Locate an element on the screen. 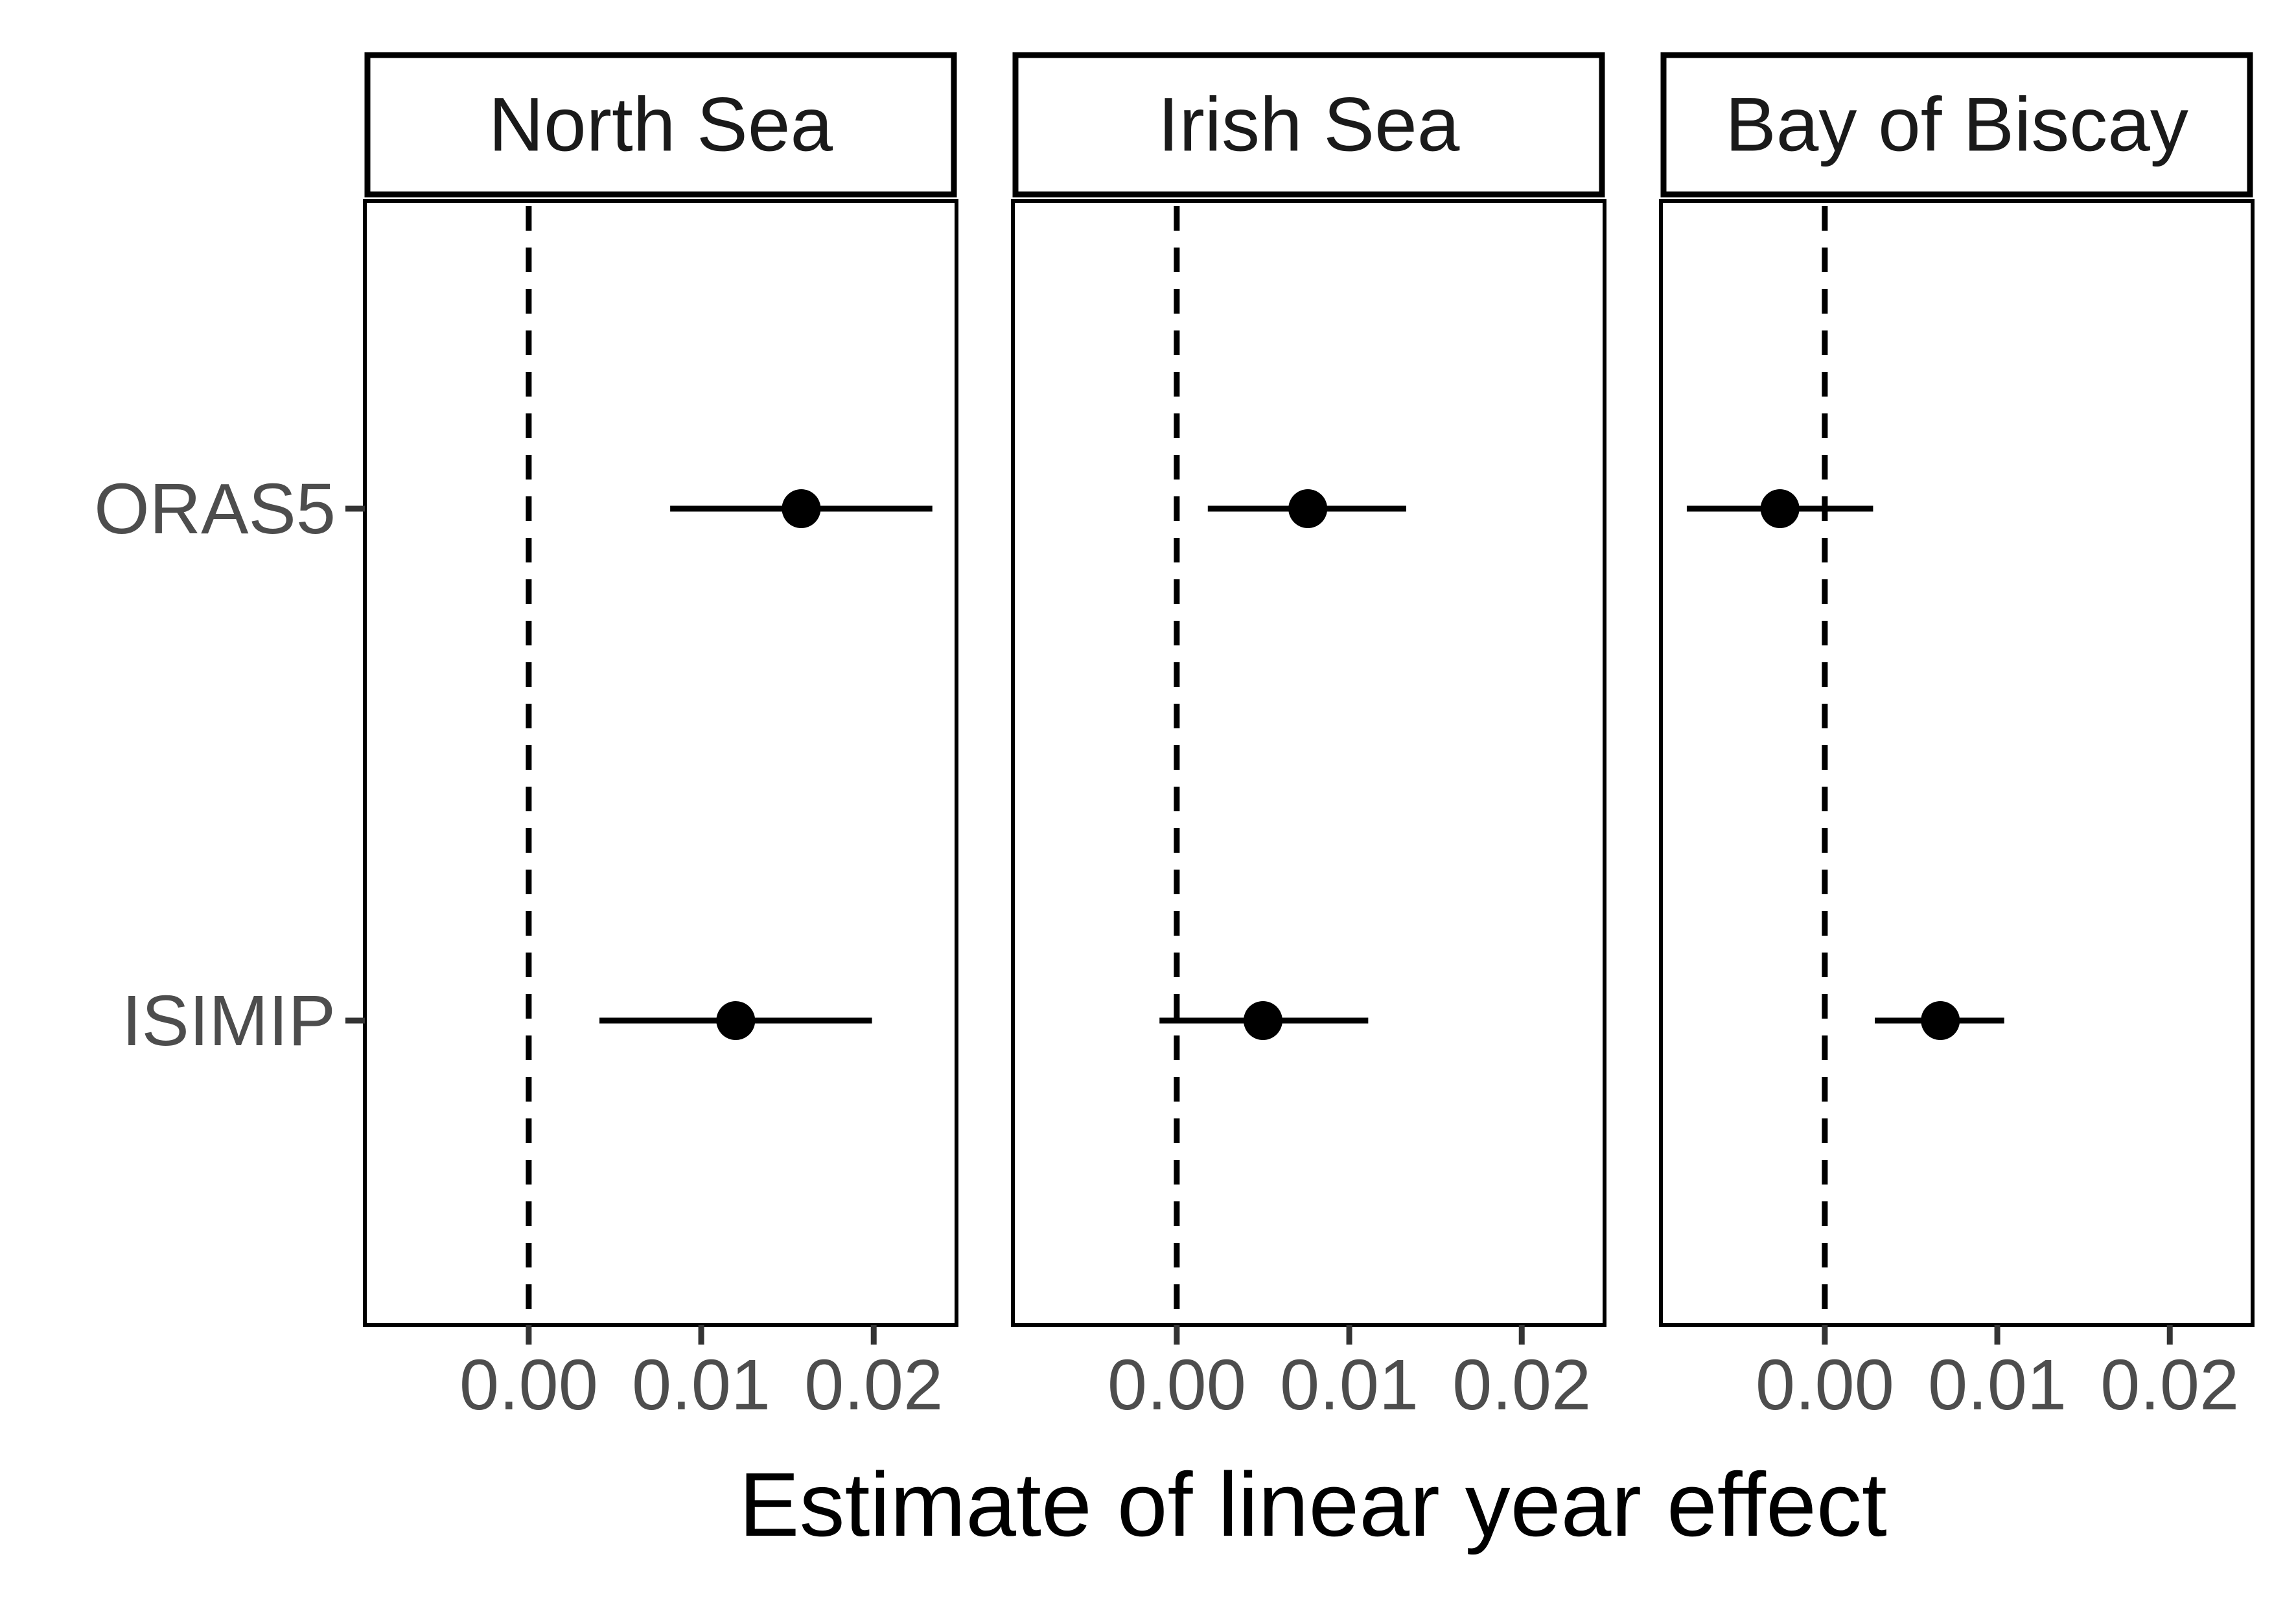 The width and height of the screenshot is (2296, 1607). panel-title-irish-sea: Irish Sea is located at coordinates (1309, 125).